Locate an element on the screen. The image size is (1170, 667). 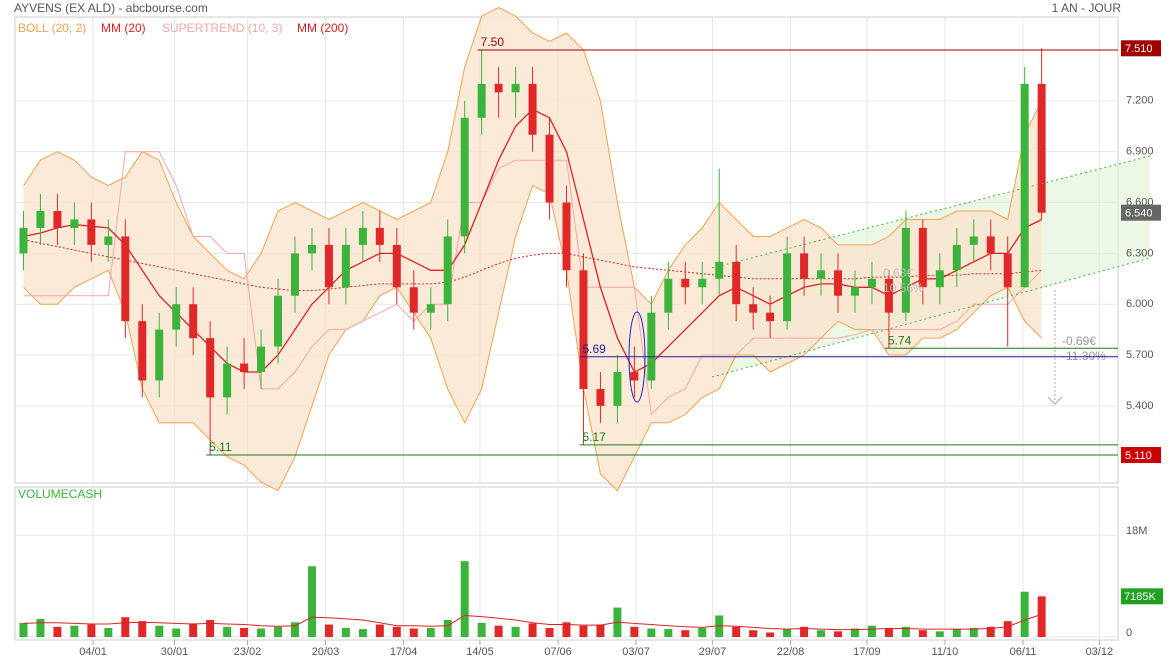
x-tick-label: 29/07 is located at coordinates (713, 652).